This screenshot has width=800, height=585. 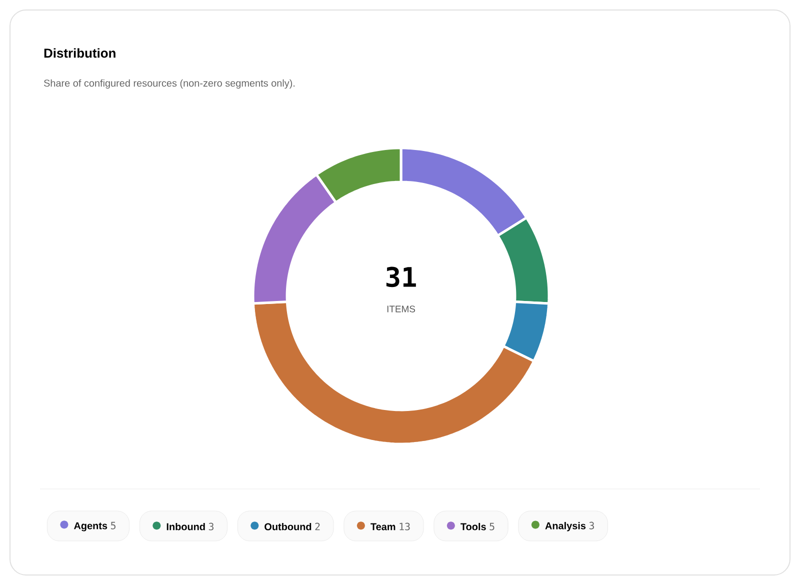 I want to click on data-label: 2, so click(x=317, y=526).